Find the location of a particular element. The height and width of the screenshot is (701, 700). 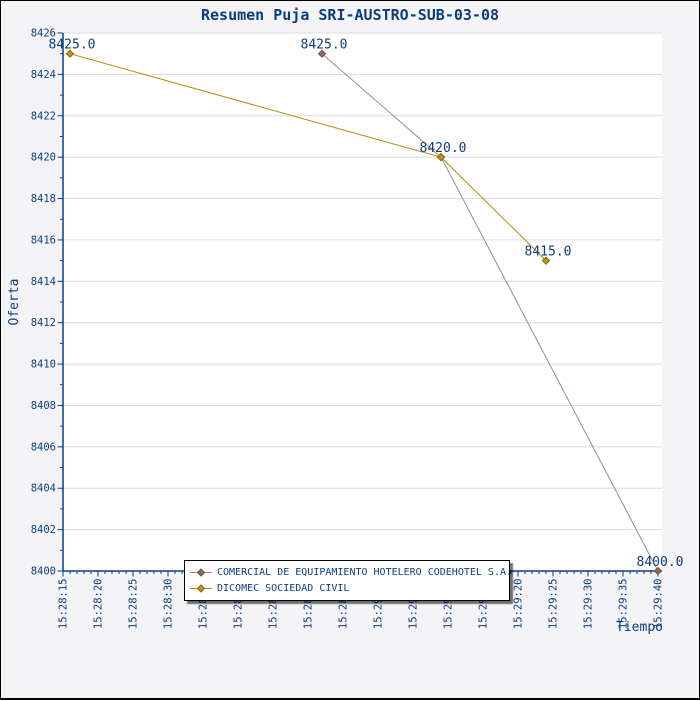

legend-entry-dicomec: DICOMEC SOCIEDAD CIVIL is located at coordinates (347, 588).